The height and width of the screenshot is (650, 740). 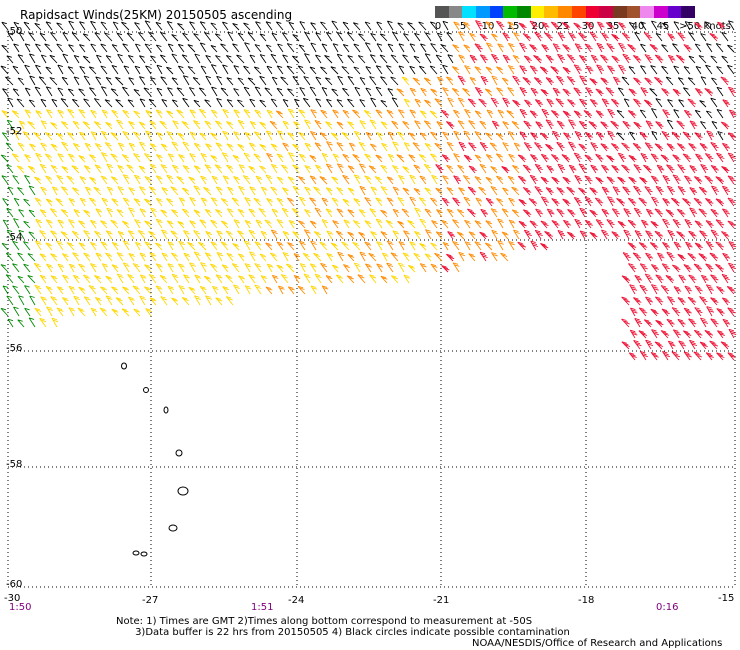 I want to click on lon-label-21: -21, so click(x=441, y=600).